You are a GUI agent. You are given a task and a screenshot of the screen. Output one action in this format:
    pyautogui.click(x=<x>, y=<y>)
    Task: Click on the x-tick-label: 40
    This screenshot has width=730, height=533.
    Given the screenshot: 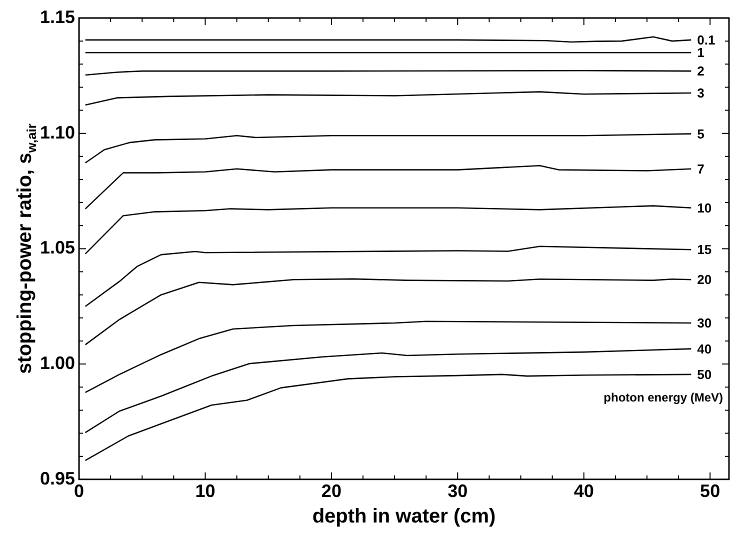 What is the action you would take?
    pyautogui.click(x=584, y=491)
    